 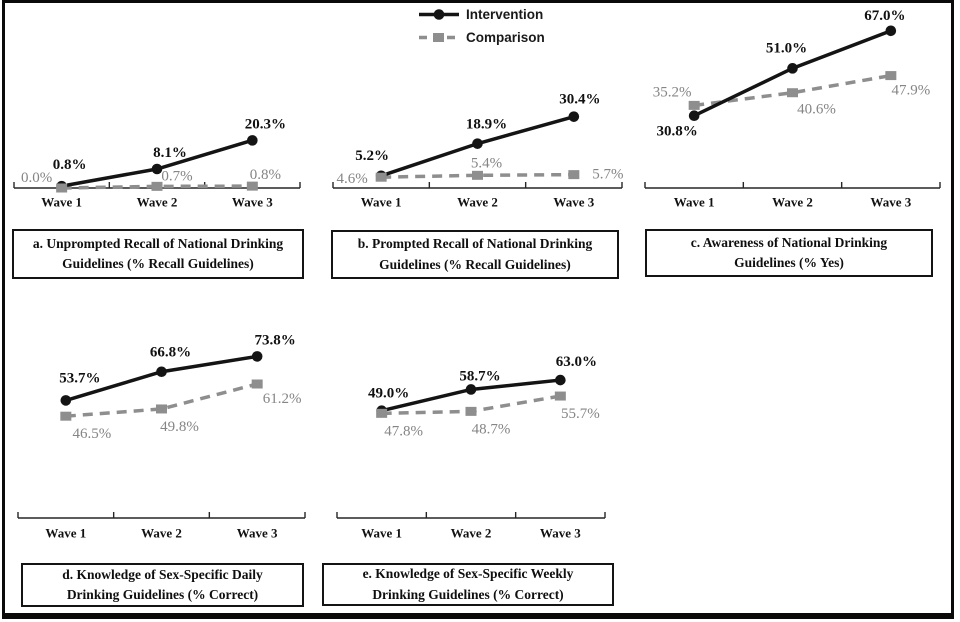 I want to click on intervention-label-a: 8.1%, so click(x=170, y=153).